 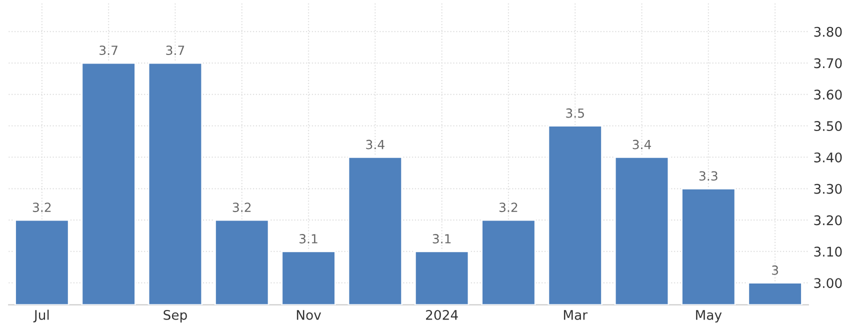 What do you see at coordinates (775, 270) in the screenshot?
I see `data-label: 3` at bounding box center [775, 270].